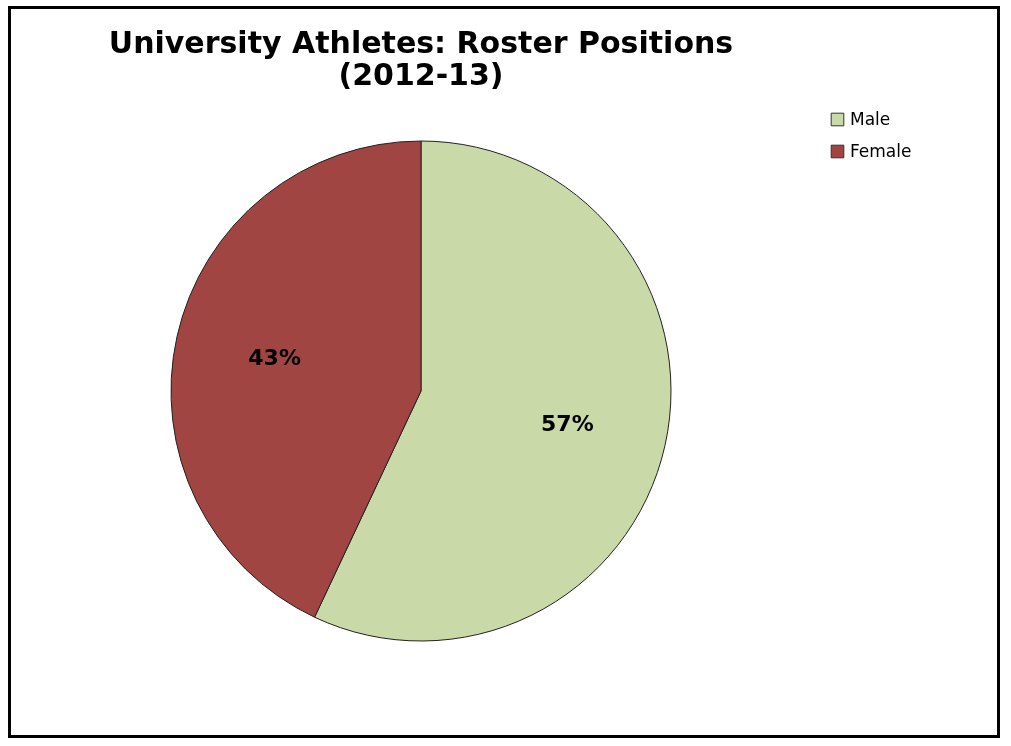 The width and height of the screenshot is (1011, 746). I want to click on data-label: 57%, so click(567, 423).